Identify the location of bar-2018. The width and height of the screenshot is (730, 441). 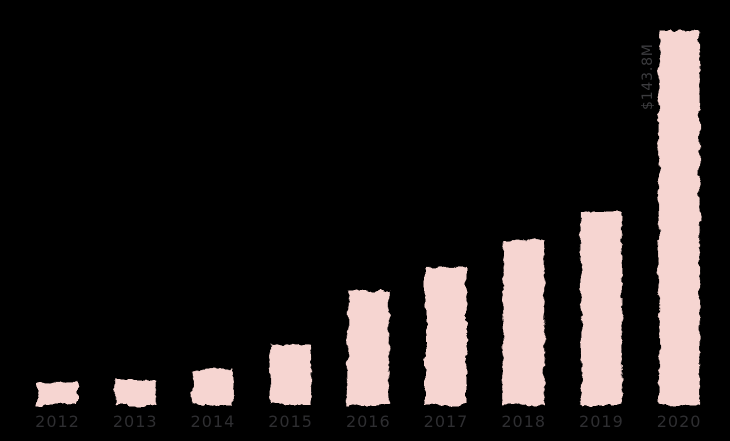
(524, 322).